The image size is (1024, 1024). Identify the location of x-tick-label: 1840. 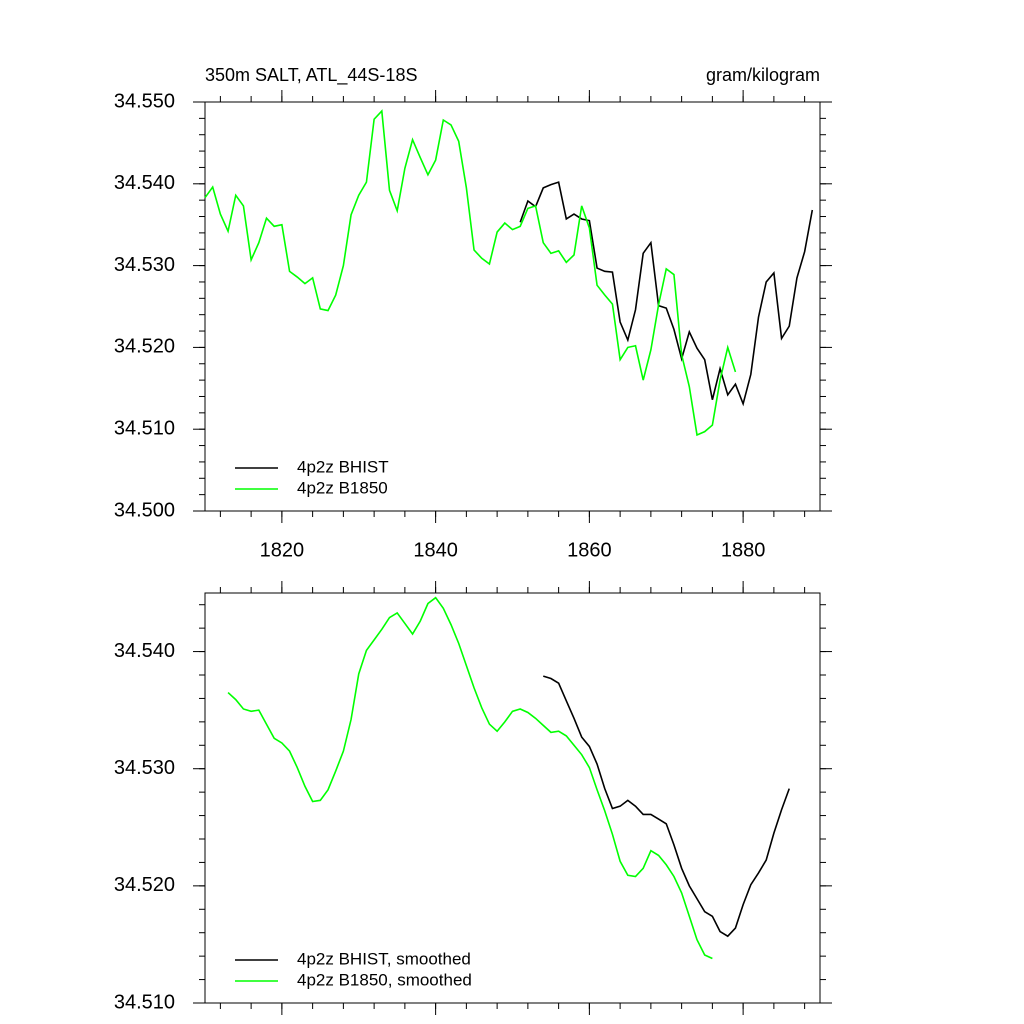
(435, 550).